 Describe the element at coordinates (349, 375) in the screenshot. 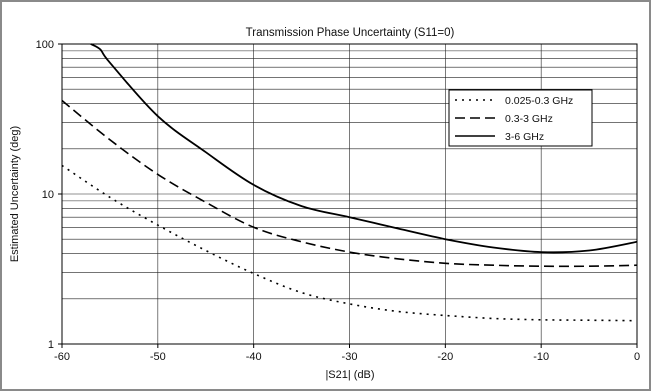

I see `x-axis-label: |S21| (dB)` at that location.